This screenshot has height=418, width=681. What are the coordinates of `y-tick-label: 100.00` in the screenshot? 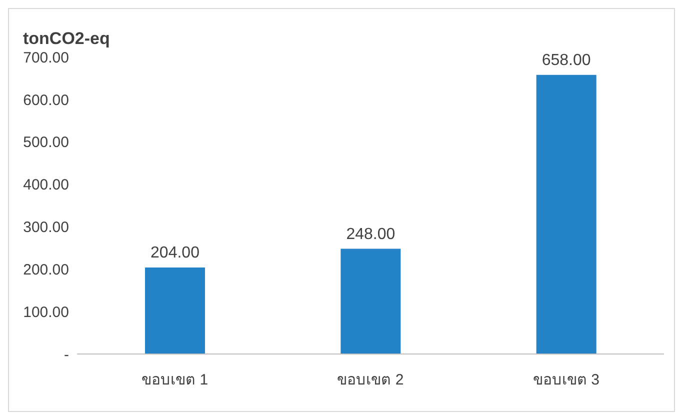 It's located at (46, 312).